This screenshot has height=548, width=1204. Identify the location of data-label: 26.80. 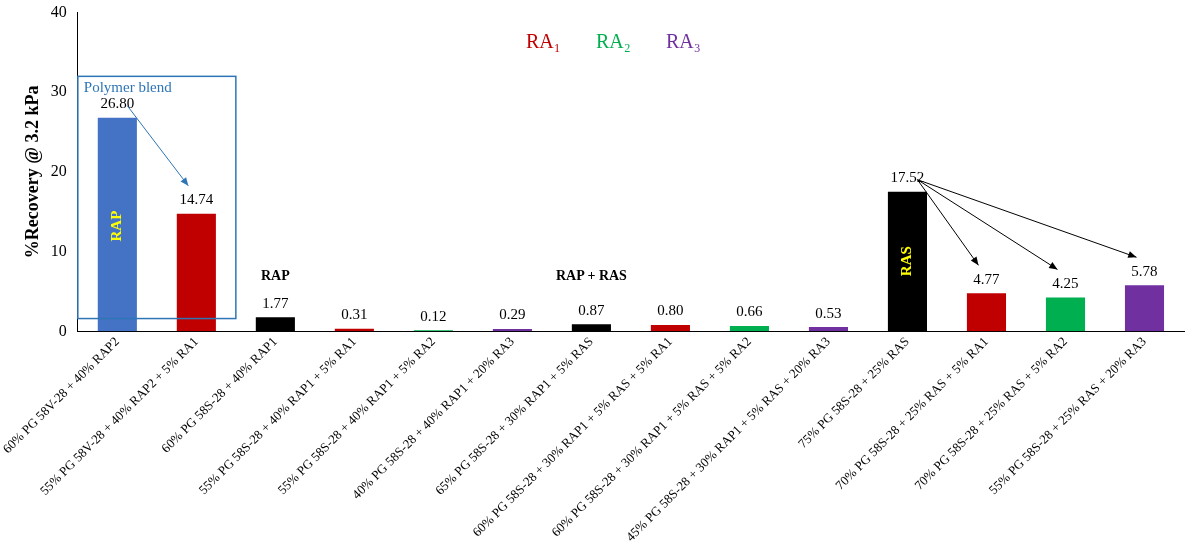
(117, 103).